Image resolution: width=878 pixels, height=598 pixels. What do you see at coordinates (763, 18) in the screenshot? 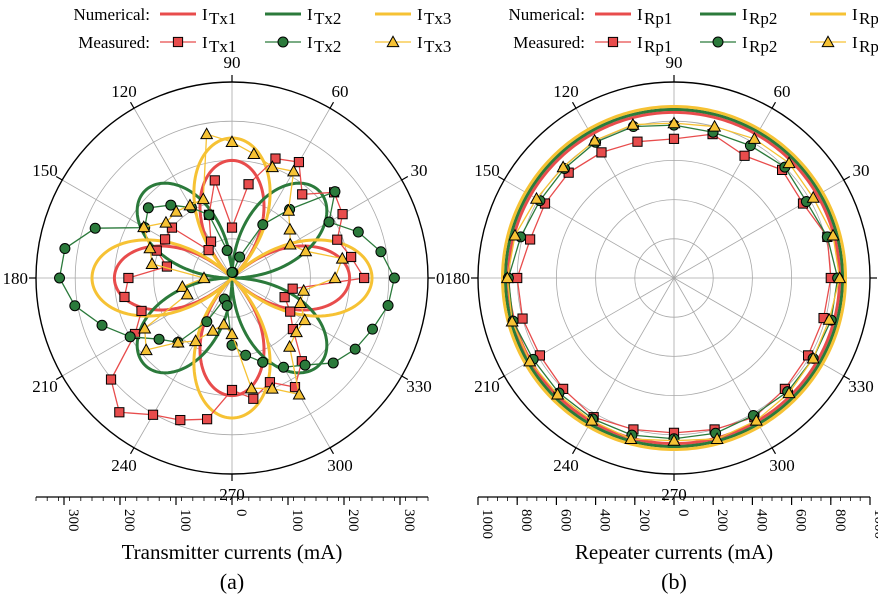
I see `legend-entry-sub-2: Rp2` at bounding box center [763, 18].